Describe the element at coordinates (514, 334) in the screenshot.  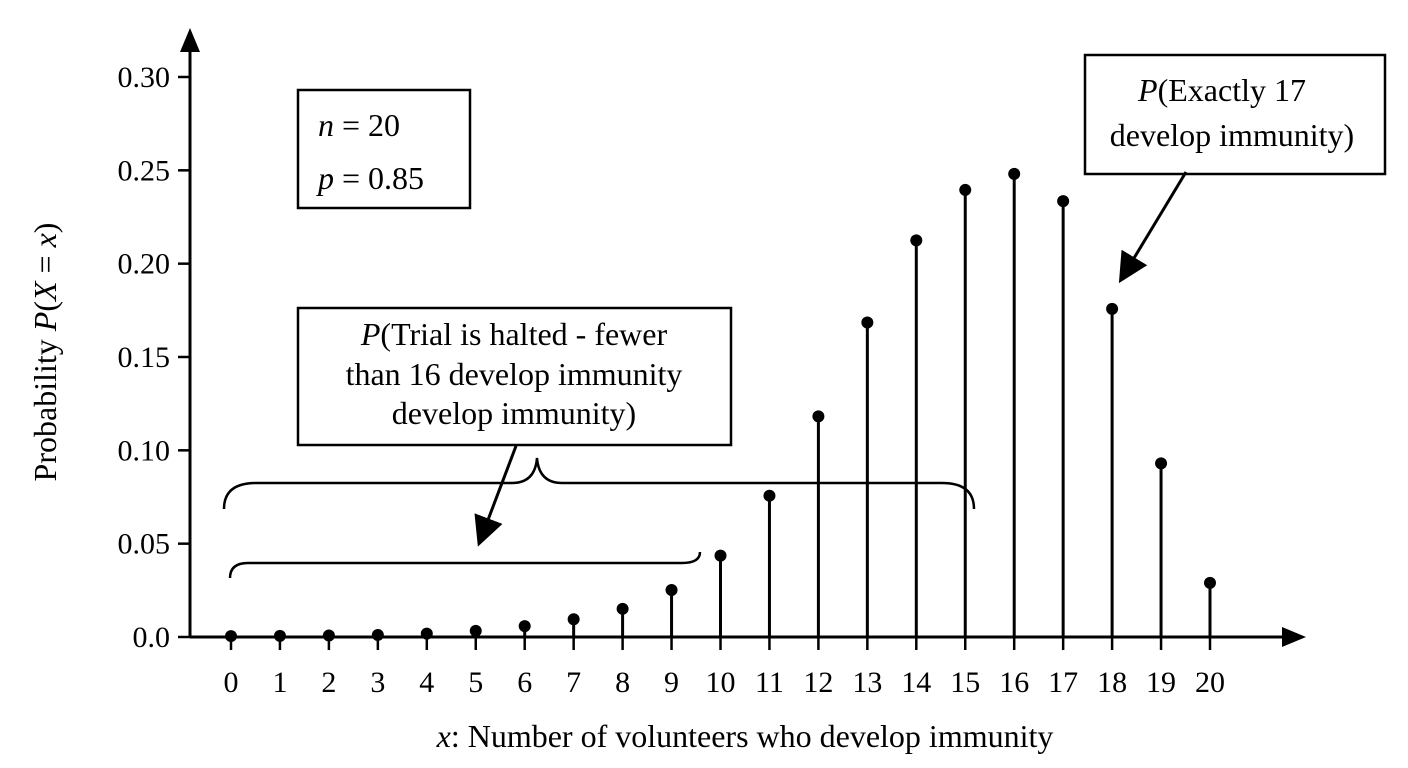
I see `annotation-halted-line1: P(Trial is halted - fewer` at that location.